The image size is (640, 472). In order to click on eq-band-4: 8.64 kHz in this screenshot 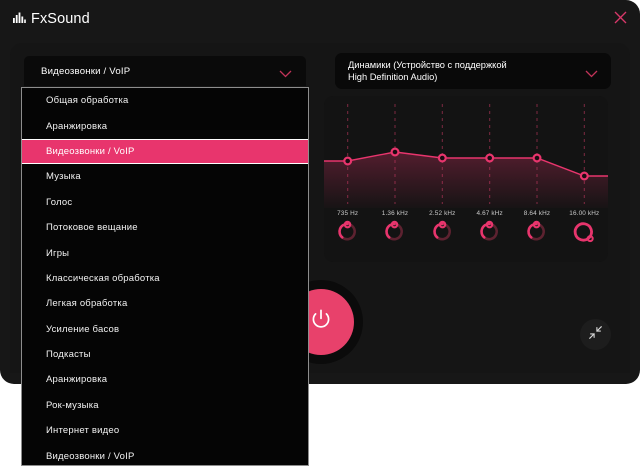, I will do `click(536, 235)`.